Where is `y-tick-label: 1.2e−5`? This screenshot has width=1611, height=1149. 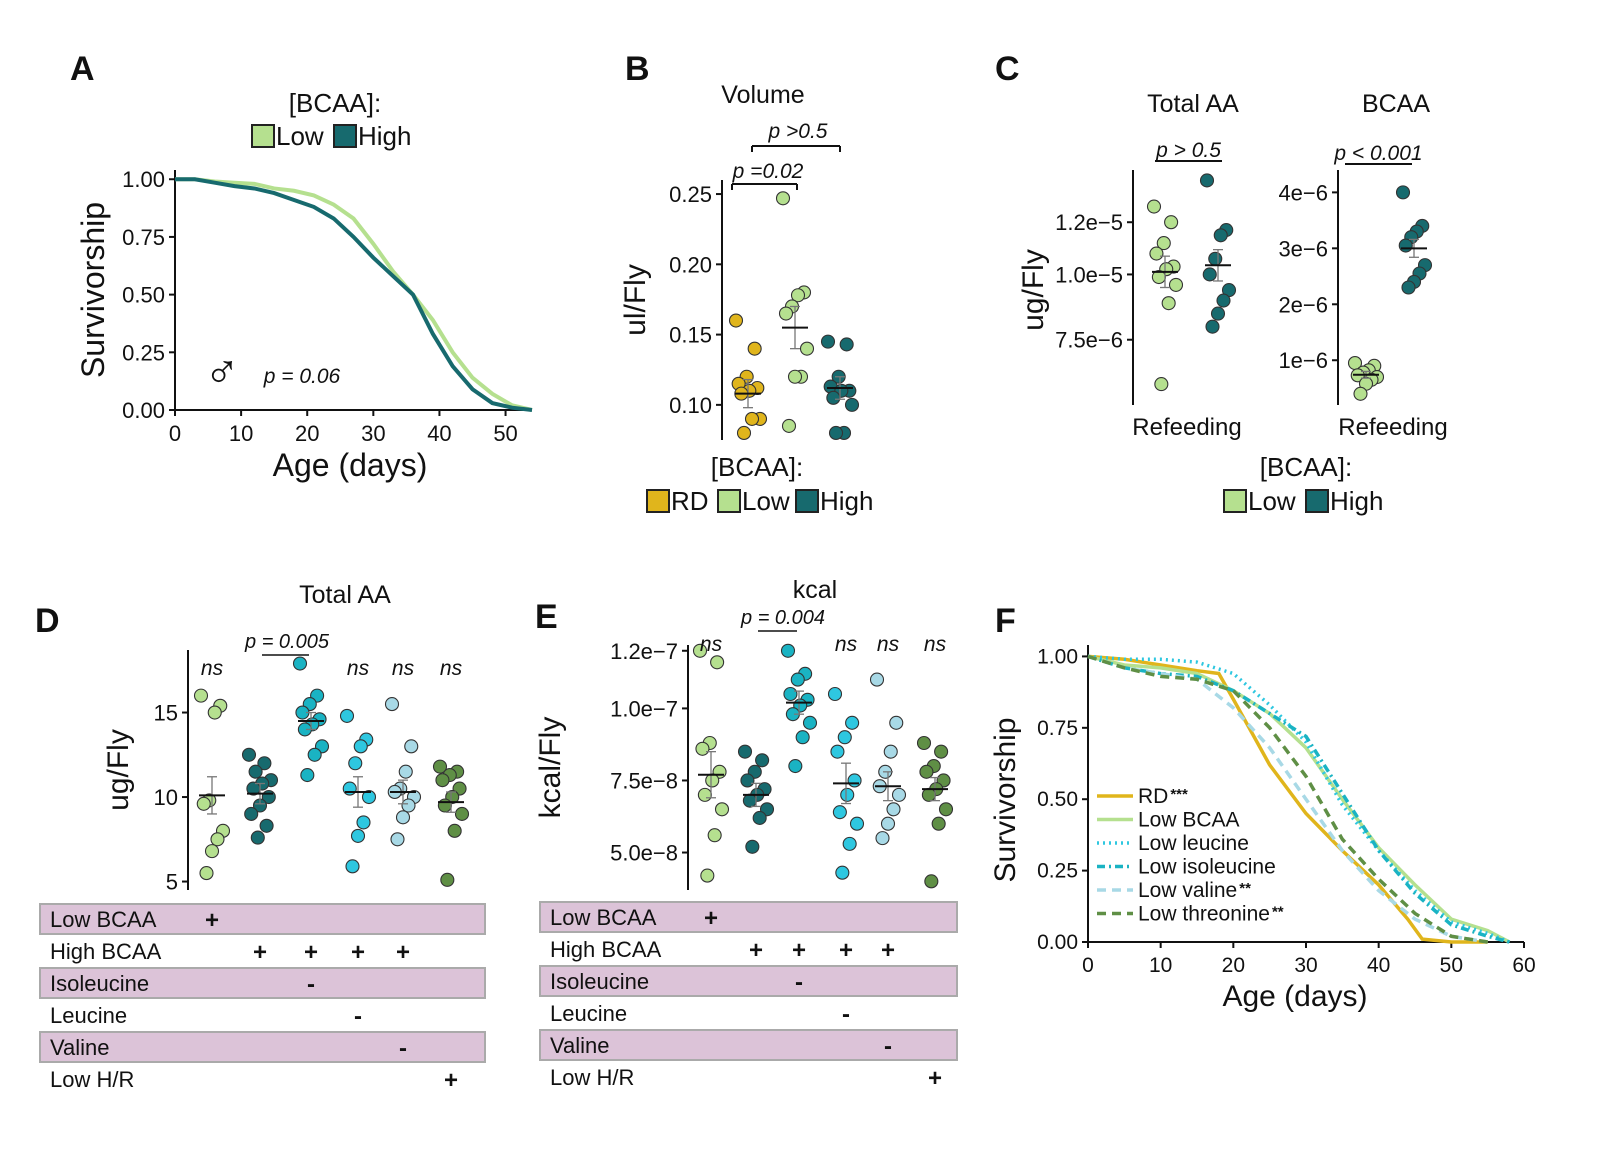 y-tick-label: 1.2e−5 is located at coordinates (1089, 222).